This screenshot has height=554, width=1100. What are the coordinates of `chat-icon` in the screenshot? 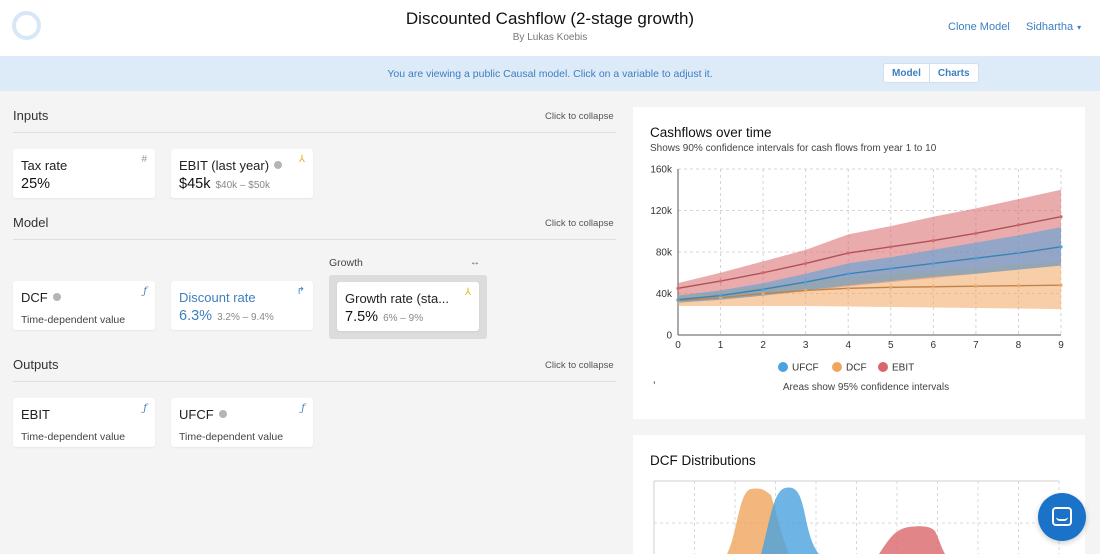 It's located at (1062, 516).